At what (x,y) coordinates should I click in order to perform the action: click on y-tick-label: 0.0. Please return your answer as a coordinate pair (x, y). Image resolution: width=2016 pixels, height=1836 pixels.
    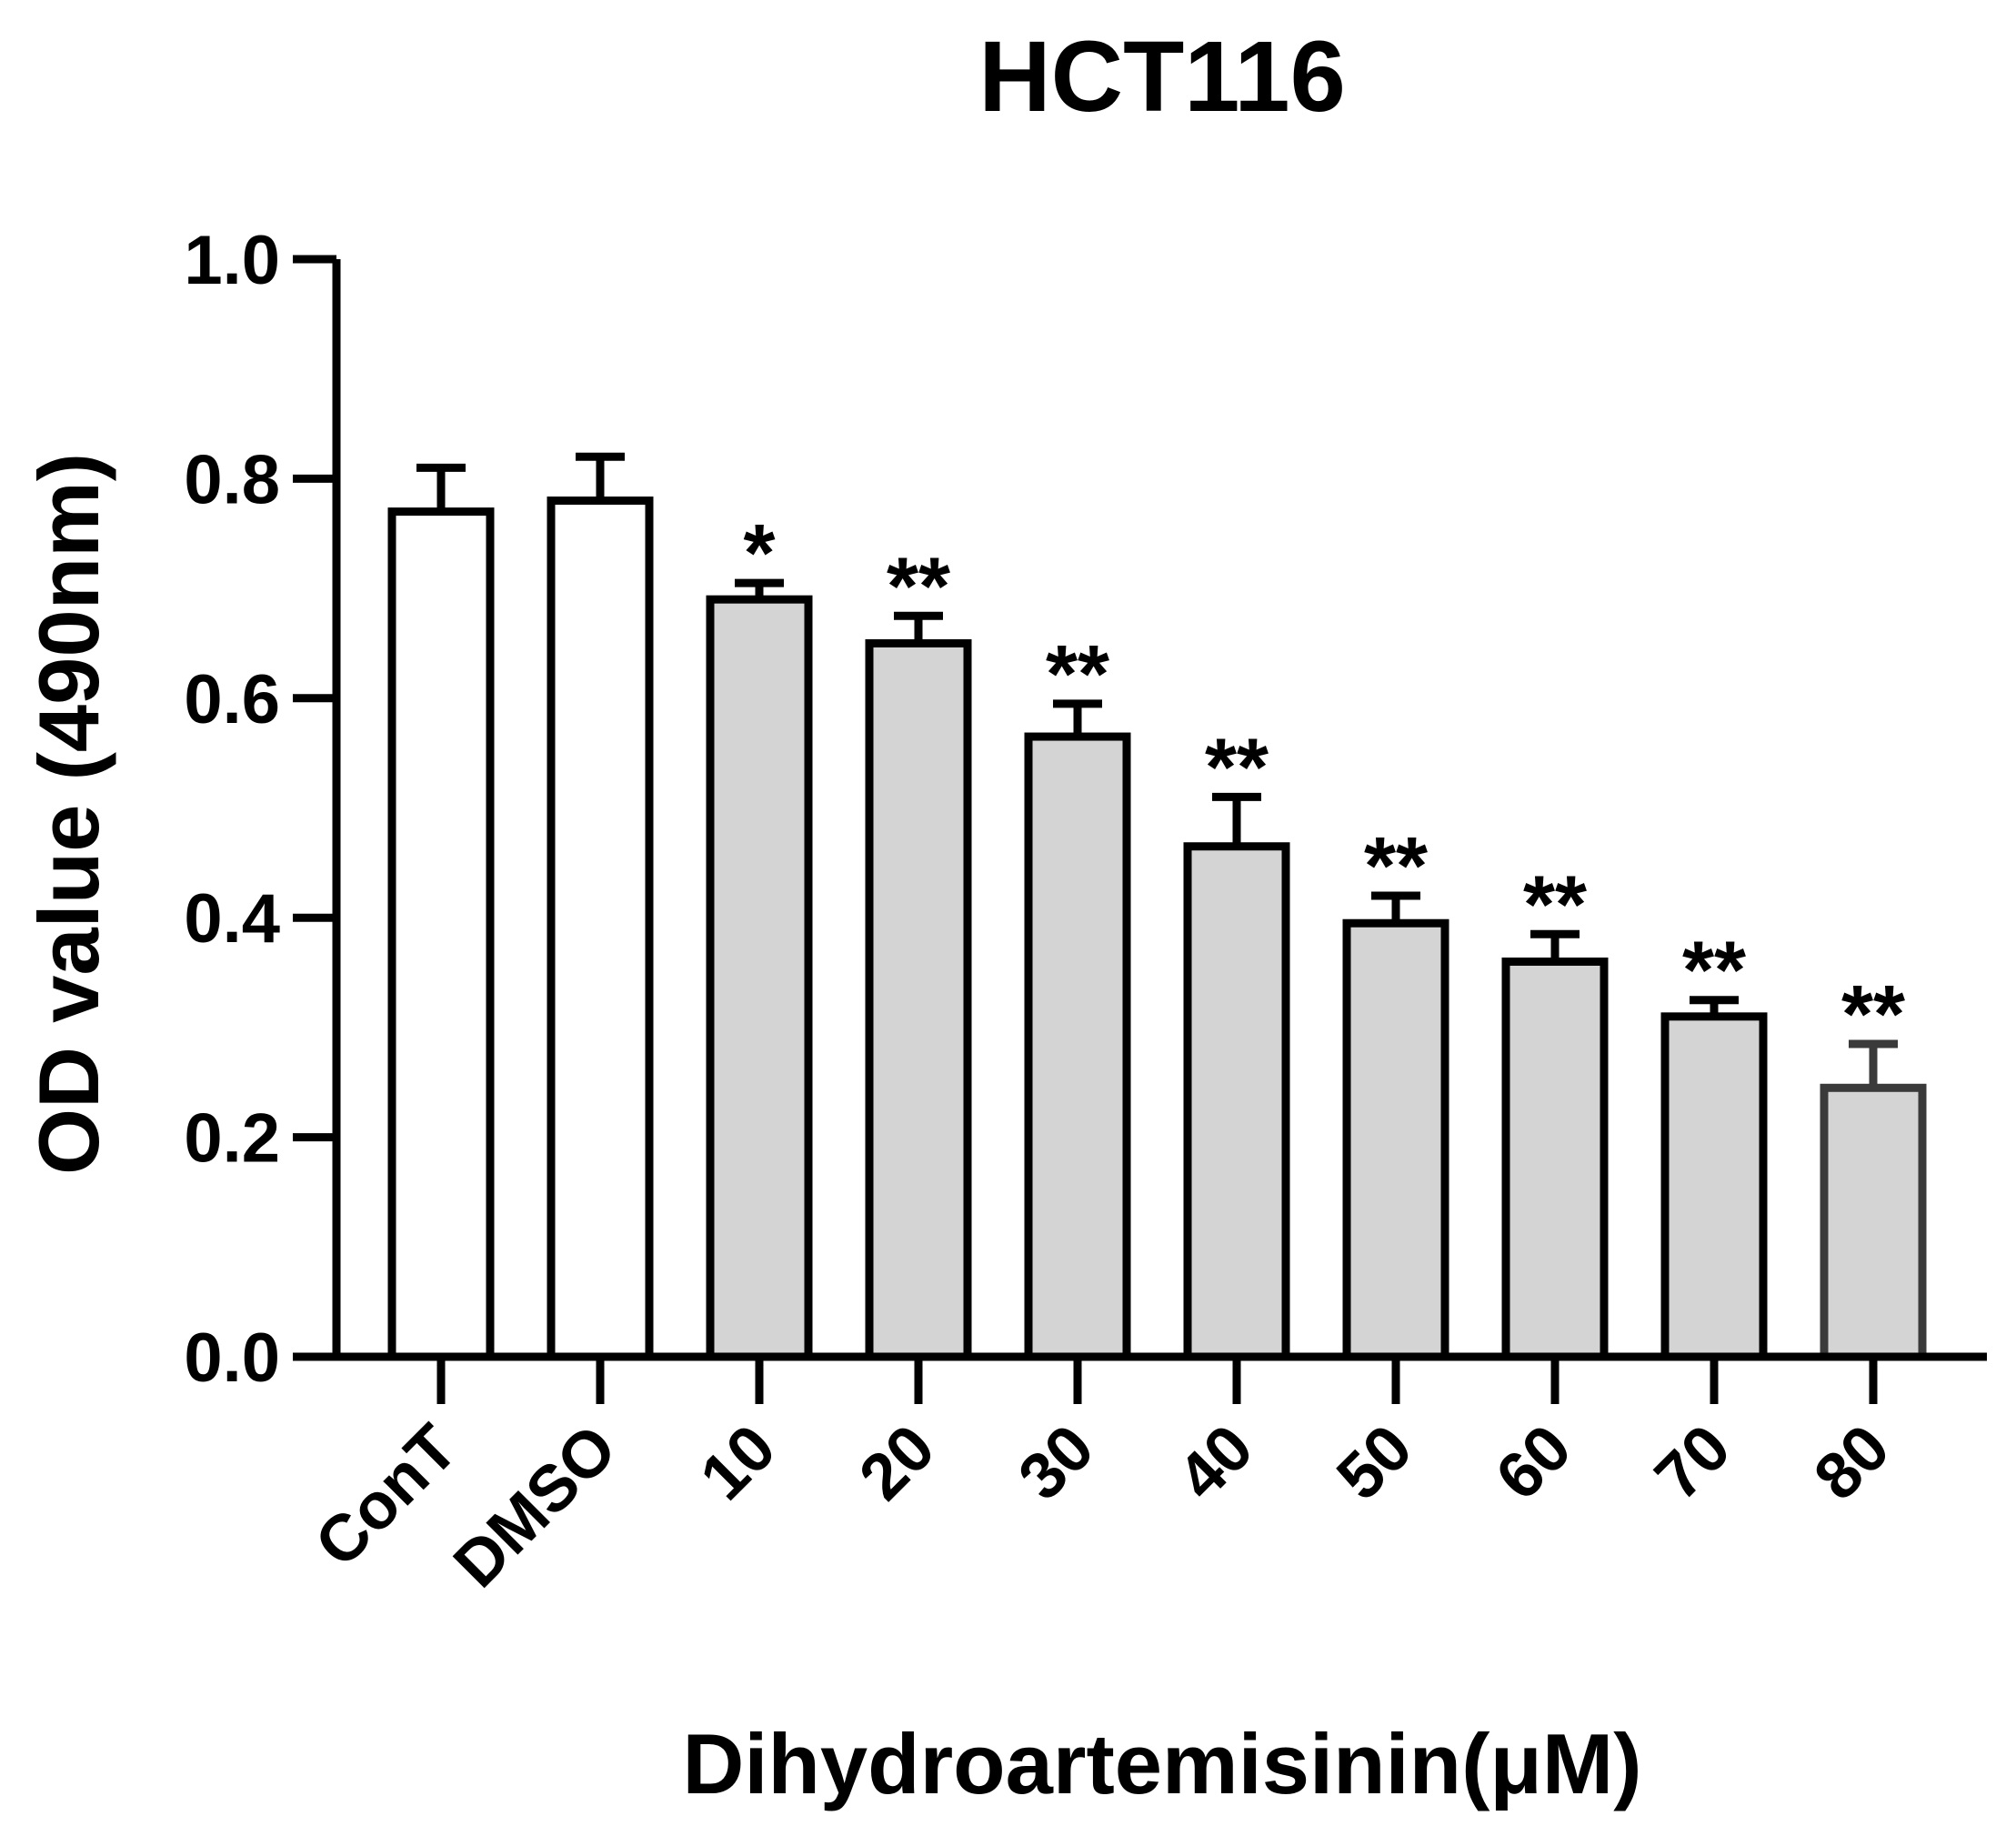
    Looking at the image, I should click on (232, 1358).